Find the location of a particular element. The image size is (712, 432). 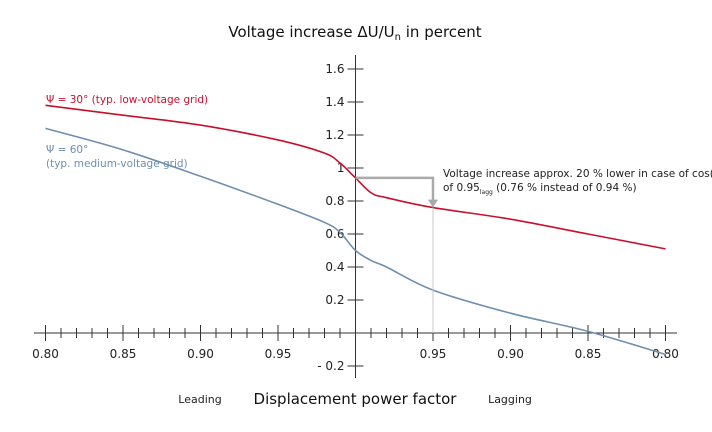

x-tick-label-leading: 0.85 is located at coordinates (123, 354).